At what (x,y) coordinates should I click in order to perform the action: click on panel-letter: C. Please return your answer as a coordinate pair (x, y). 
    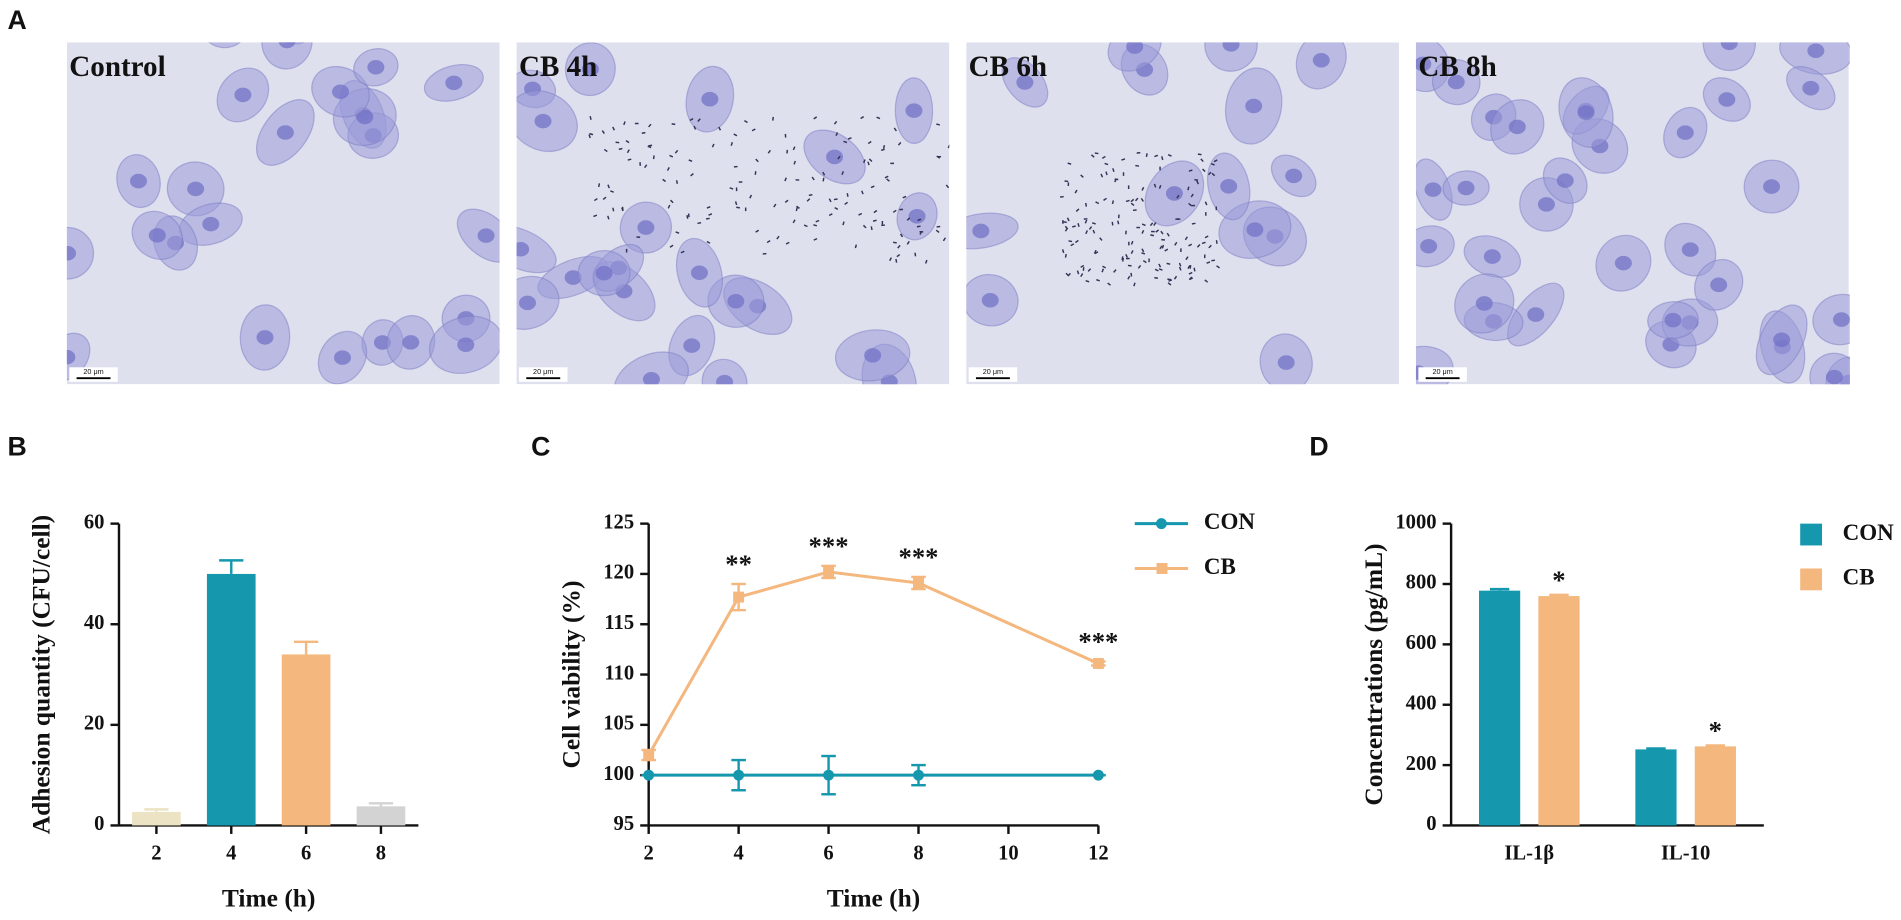
    Looking at the image, I should click on (540, 447).